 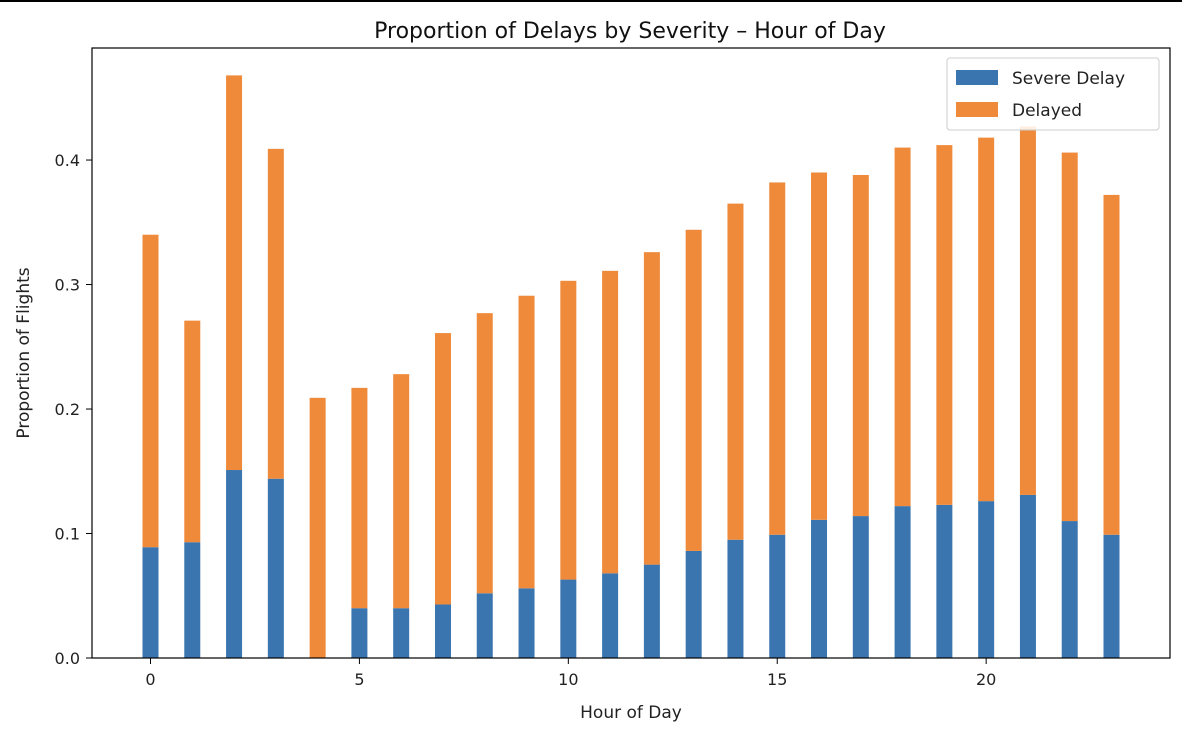 I want to click on legend-box, so click(x=1053, y=94).